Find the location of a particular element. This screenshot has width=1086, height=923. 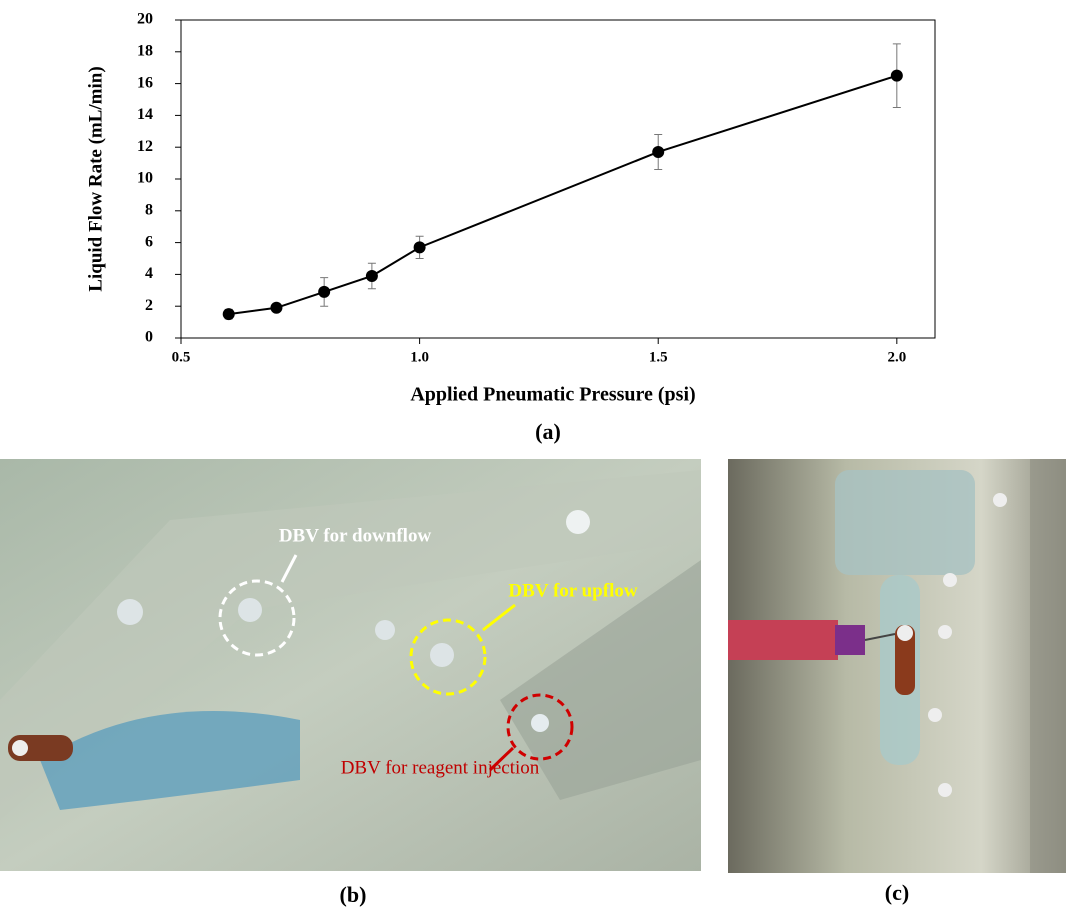

x-axis-label: Applied Pneumatic Pressure (psi) is located at coordinates (552, 395).